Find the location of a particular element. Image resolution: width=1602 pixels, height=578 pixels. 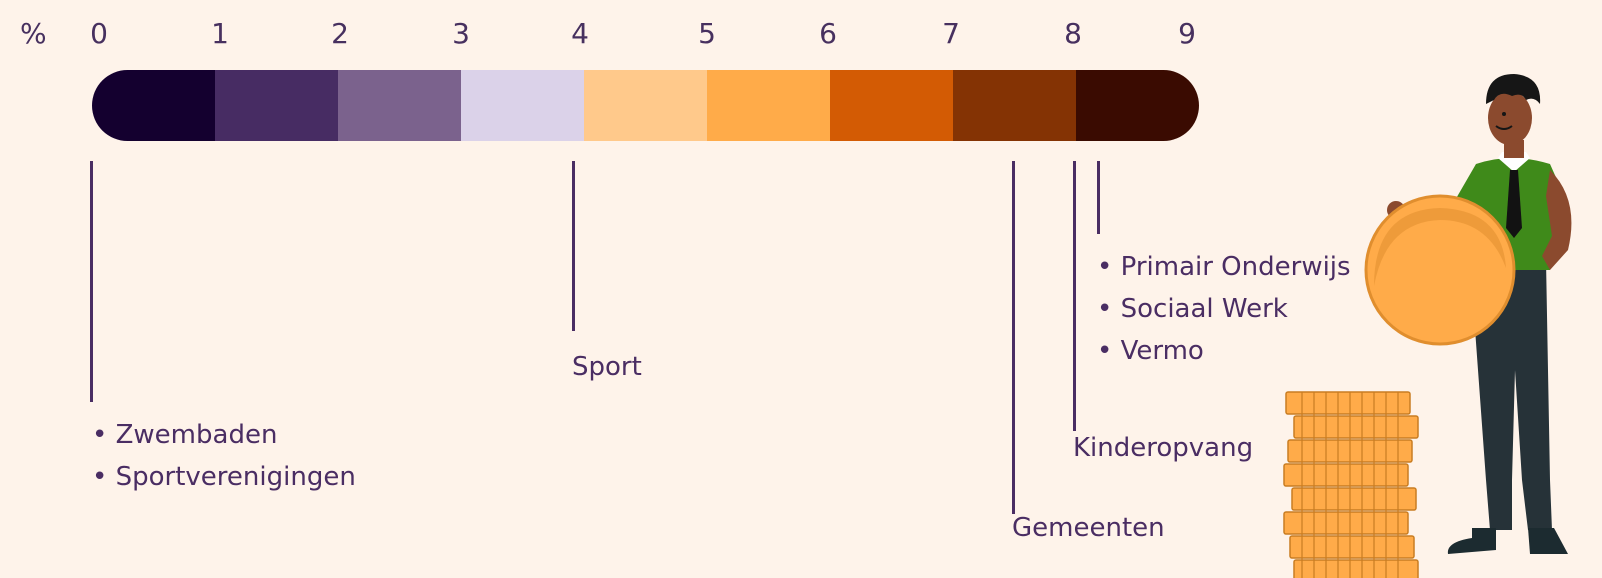

tick-label-6: 6 is located at coordinates (828, 33).